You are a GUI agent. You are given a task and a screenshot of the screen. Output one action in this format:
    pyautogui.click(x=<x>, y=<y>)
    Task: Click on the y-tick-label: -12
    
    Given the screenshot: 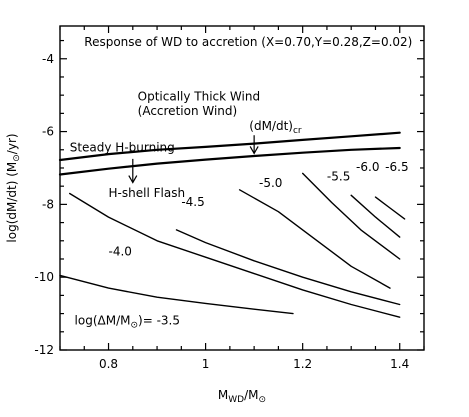 What is the action you would take?
    pyautogui.click(x=44, y=350)
    